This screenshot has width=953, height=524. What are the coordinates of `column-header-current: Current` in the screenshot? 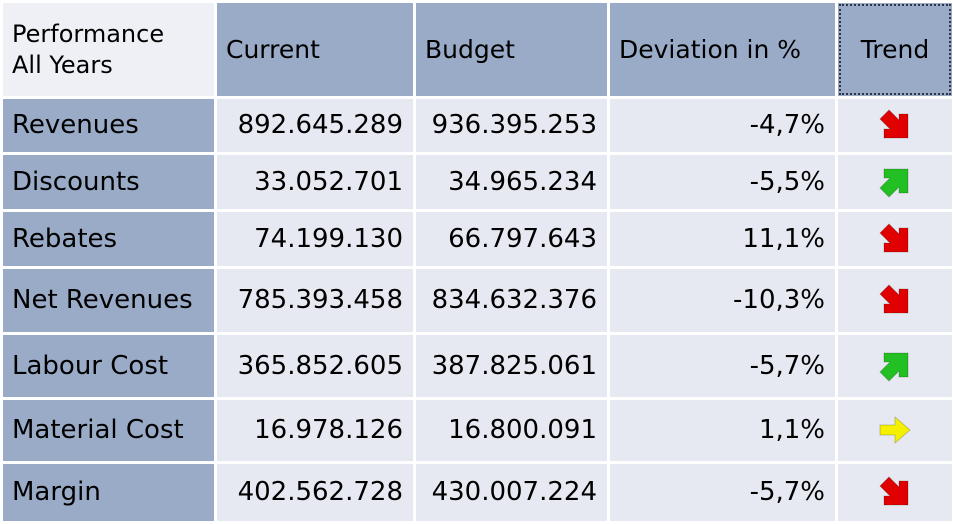 It's located at (315, 49).